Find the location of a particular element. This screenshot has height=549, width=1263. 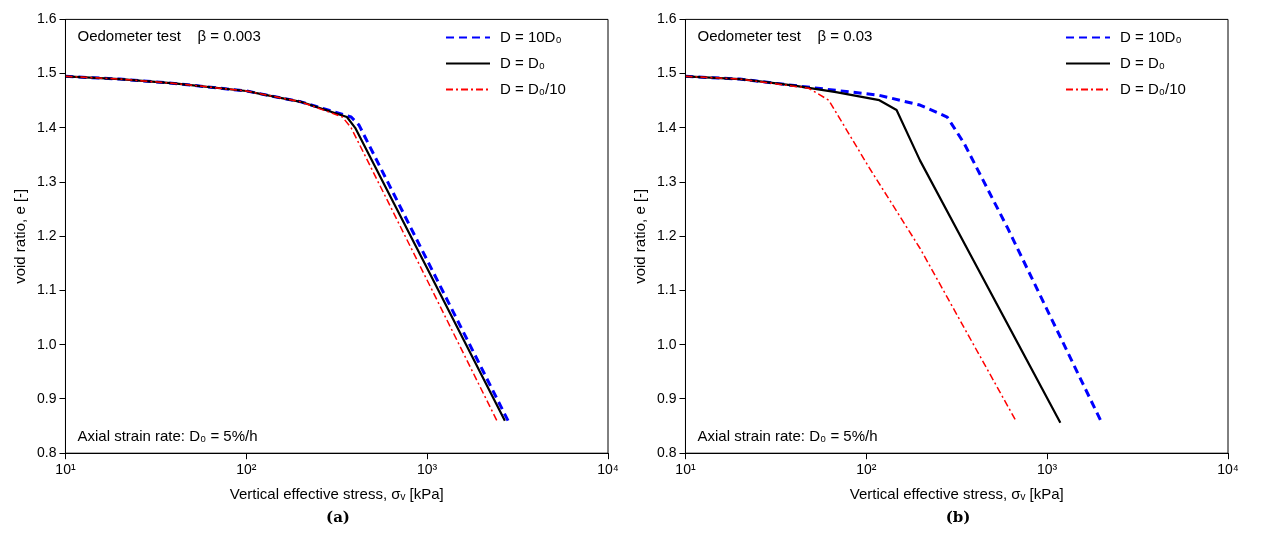

annotation: Oedometer test β = 0.03 is located at coordinates (785, 36).